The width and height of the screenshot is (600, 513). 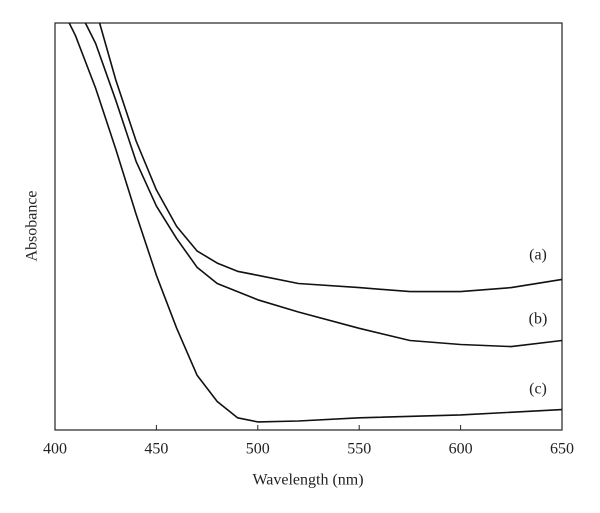 What do you see at coordinates (461, 449) in the screenshot?
I see `x-tick-label: 600` at bounding box center [461, 449].